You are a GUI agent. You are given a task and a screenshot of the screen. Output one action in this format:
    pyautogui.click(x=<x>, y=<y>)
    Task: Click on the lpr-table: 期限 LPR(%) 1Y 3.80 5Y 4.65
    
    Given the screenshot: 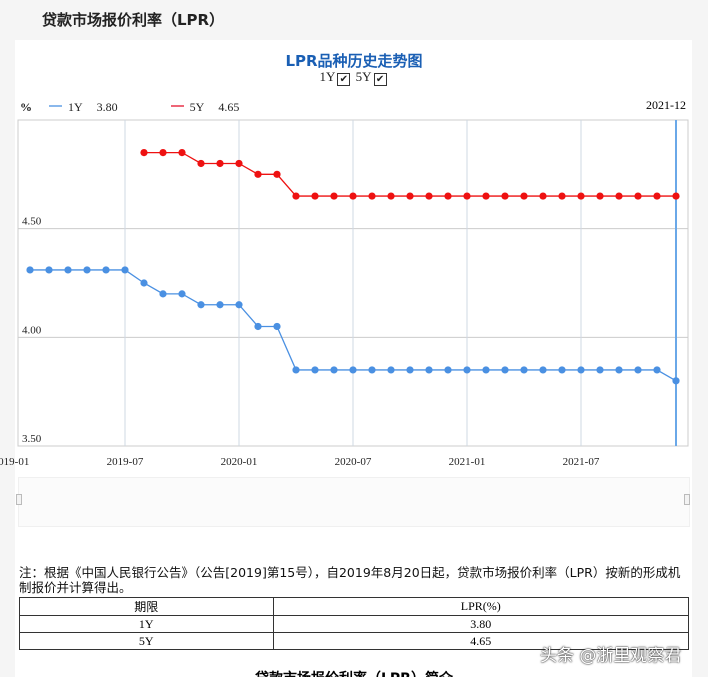 What is the action you would take?
    pyautogui.click(x=354, y=623)
    